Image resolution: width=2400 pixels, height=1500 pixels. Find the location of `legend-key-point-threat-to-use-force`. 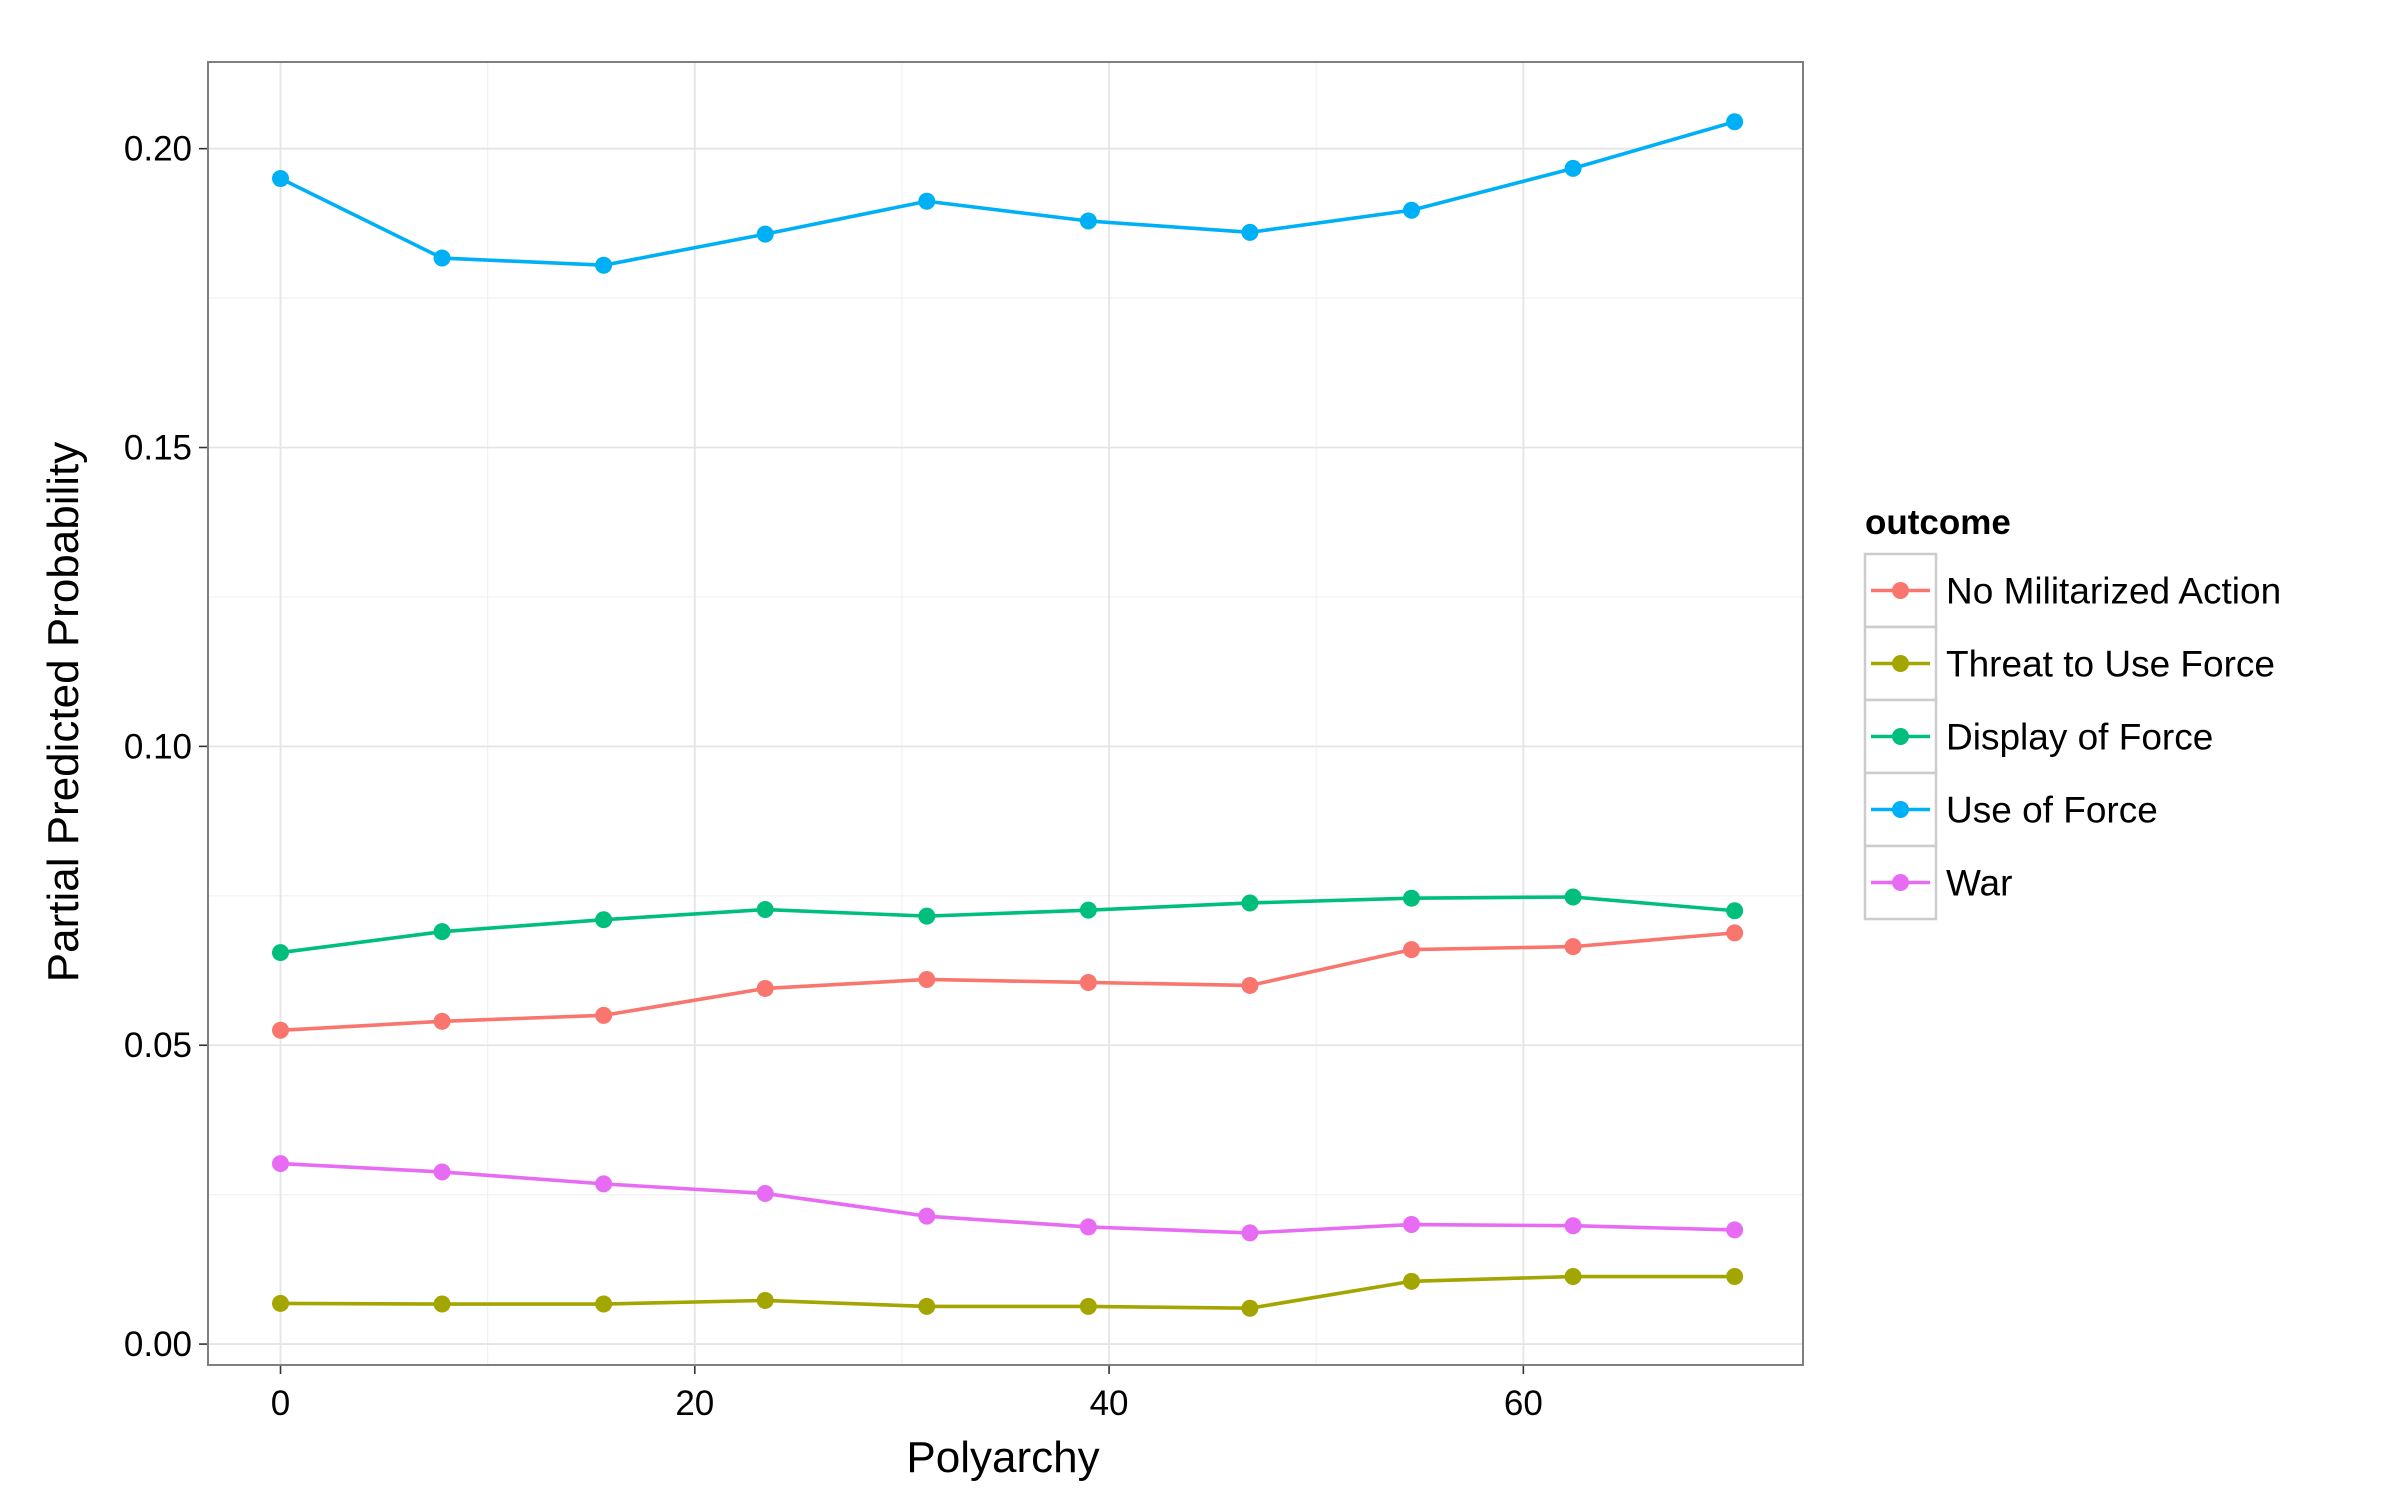

legend-key-point-threat-to-use-force is located at coordinates (1900, 663).